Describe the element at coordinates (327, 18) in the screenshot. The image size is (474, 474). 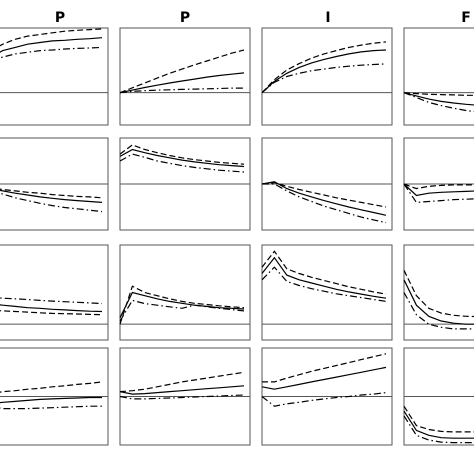
I see `panel-title: I` at that location.